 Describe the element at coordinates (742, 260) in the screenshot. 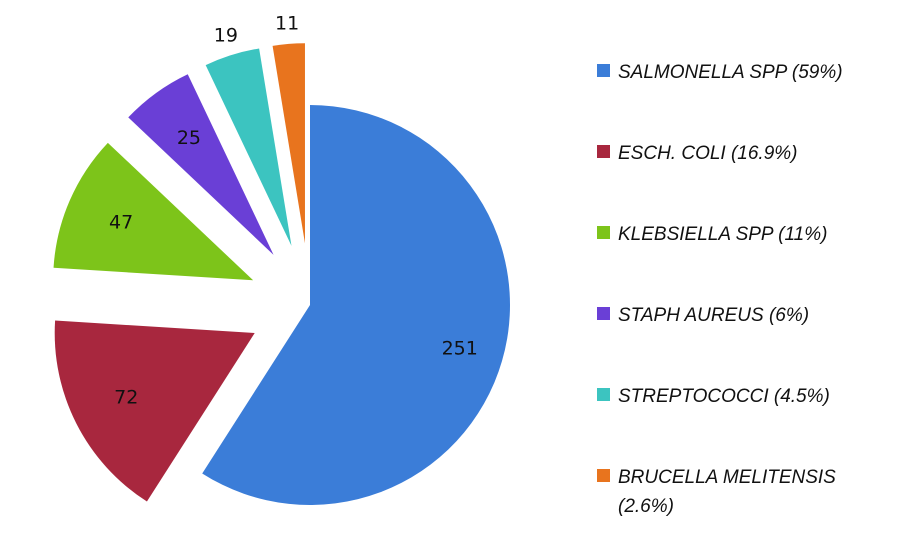

I see `legend-item: KLEBSIELLA SPP (11%)` at that location.